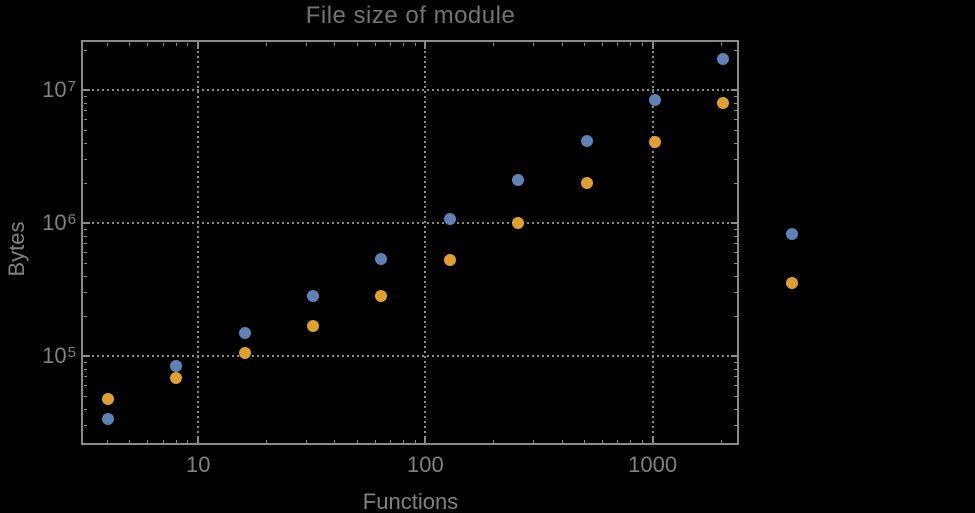  I want to click on y-tick-label: 10⁷, so click(59, 90).